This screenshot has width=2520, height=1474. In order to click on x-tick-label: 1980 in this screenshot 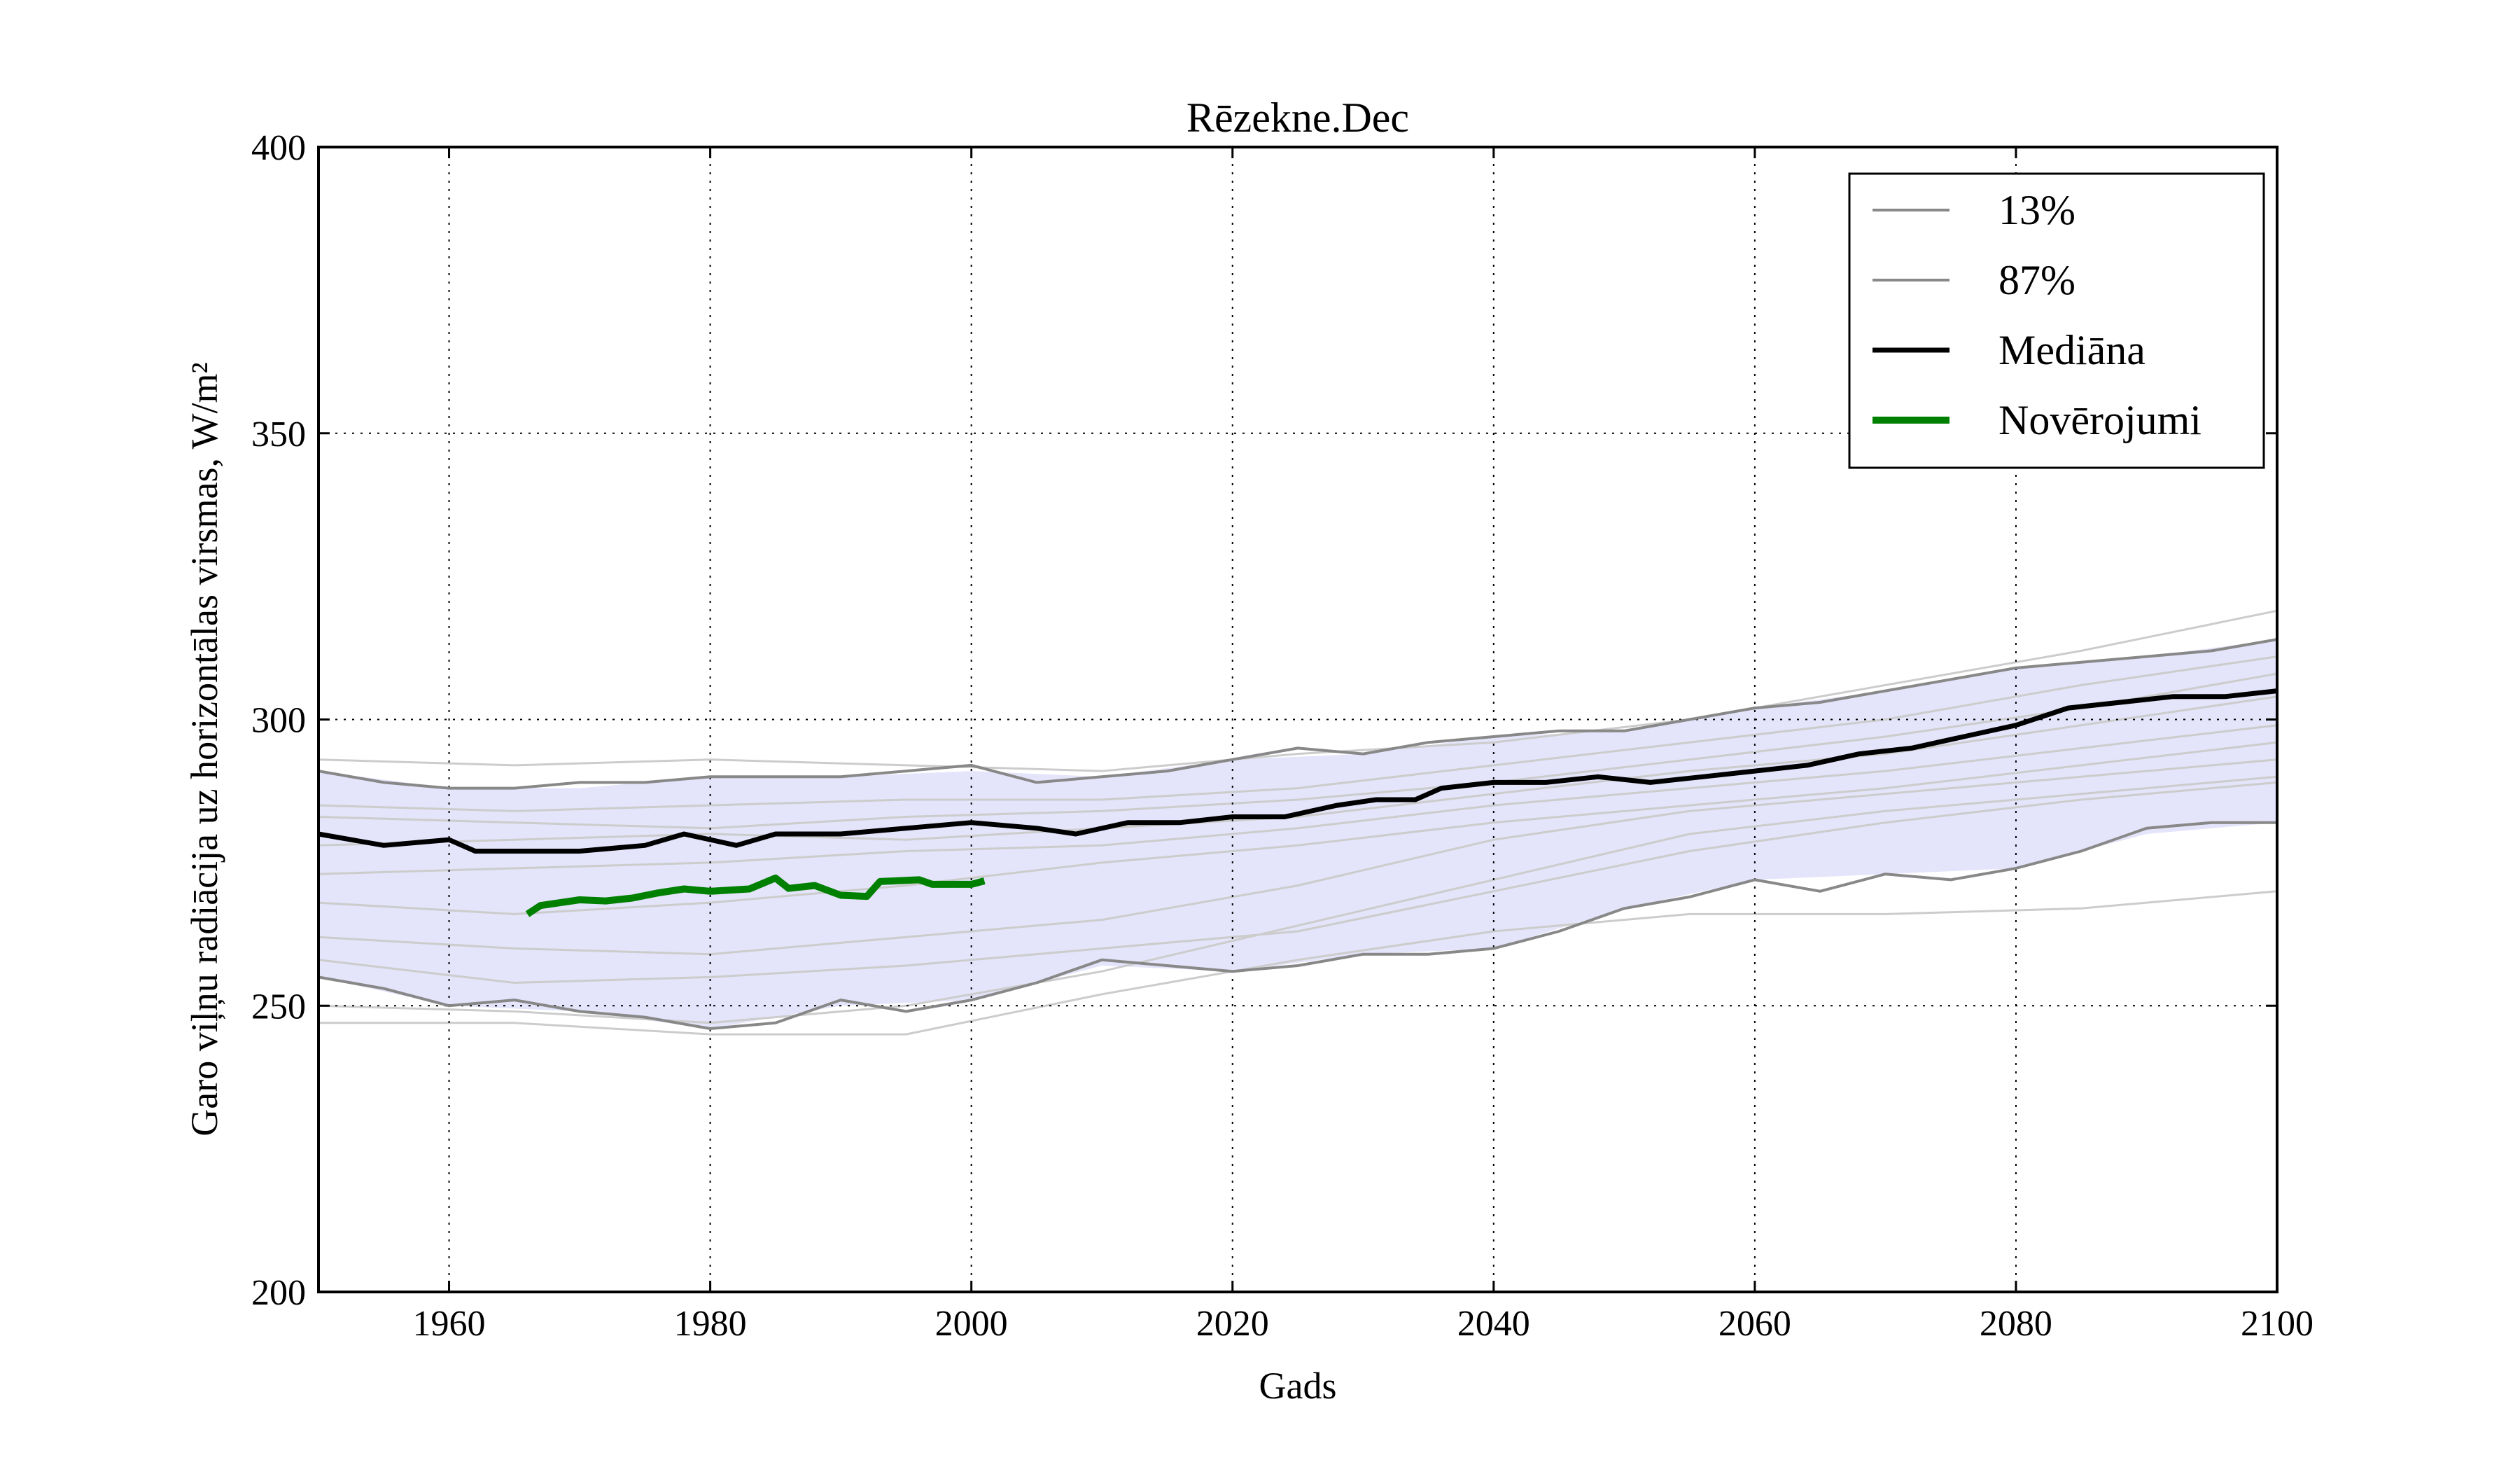, I will do `click(710, 1324)`.